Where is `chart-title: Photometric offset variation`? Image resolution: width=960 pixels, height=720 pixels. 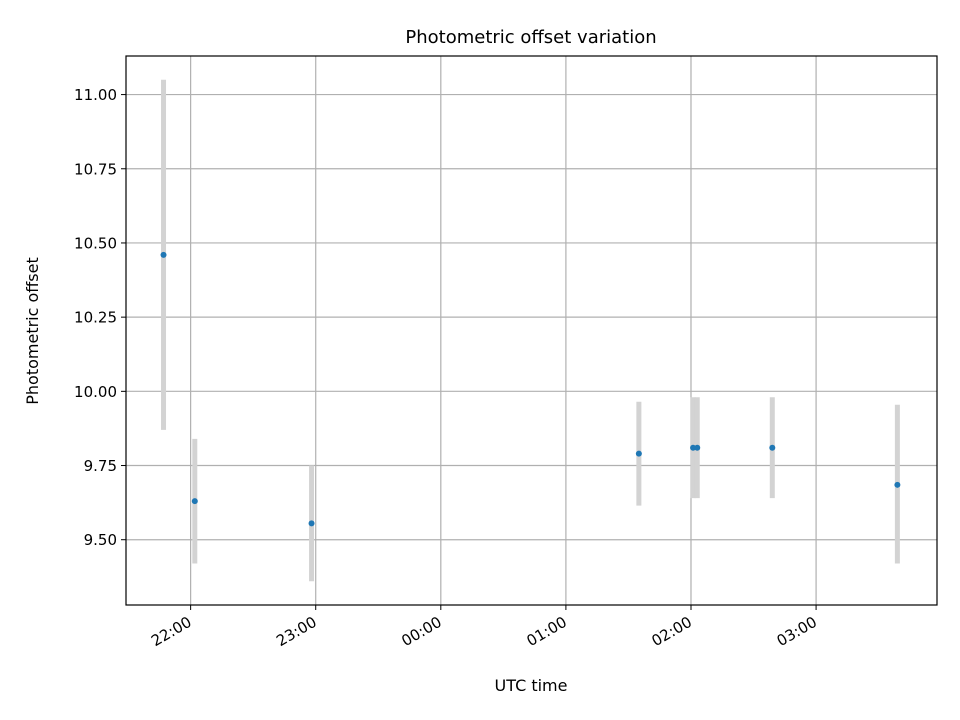 chart-title: Photometric offset variation is located at coordinates (530, 37).